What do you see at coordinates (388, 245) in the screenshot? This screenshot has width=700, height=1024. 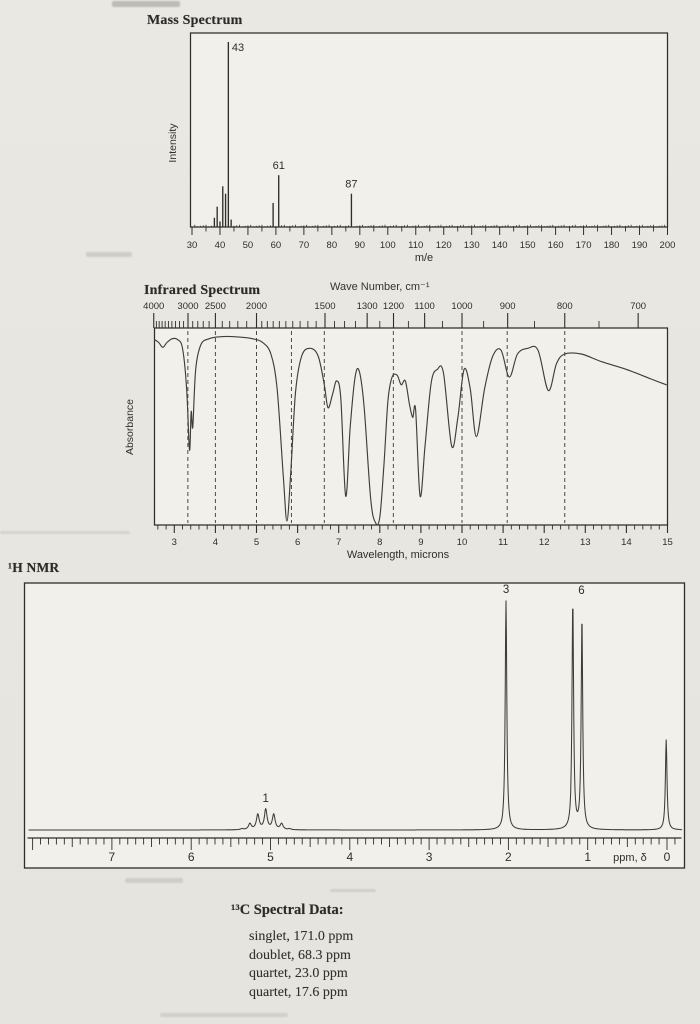 I see `ms-tick-label: 100` at bounding box center [388, 245].